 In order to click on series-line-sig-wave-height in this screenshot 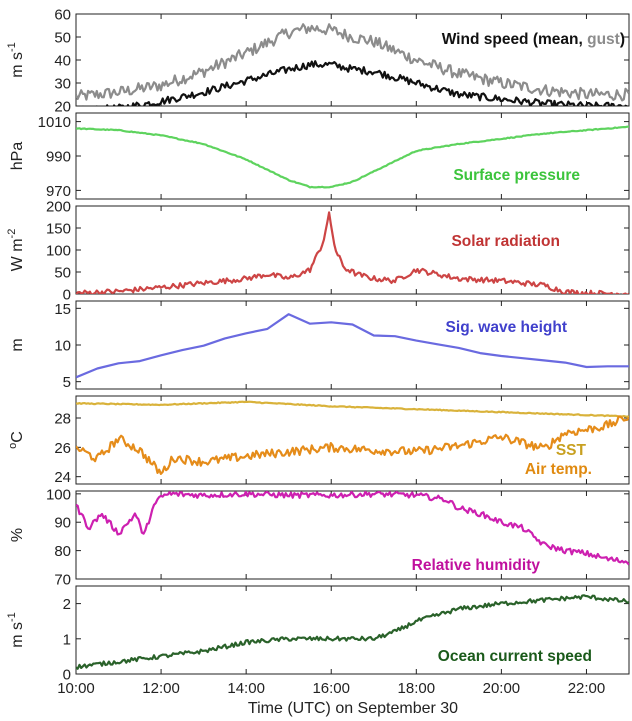, I will do `click(352, 346)`.